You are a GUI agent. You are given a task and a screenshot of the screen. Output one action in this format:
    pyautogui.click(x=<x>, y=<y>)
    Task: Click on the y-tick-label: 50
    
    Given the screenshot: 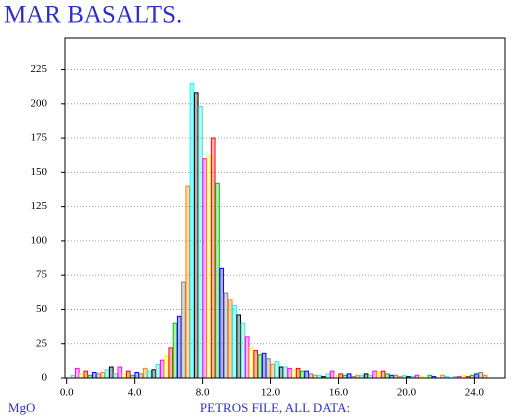 What is the action you would take?
    pyautogui.click(x=42, y=309)
    